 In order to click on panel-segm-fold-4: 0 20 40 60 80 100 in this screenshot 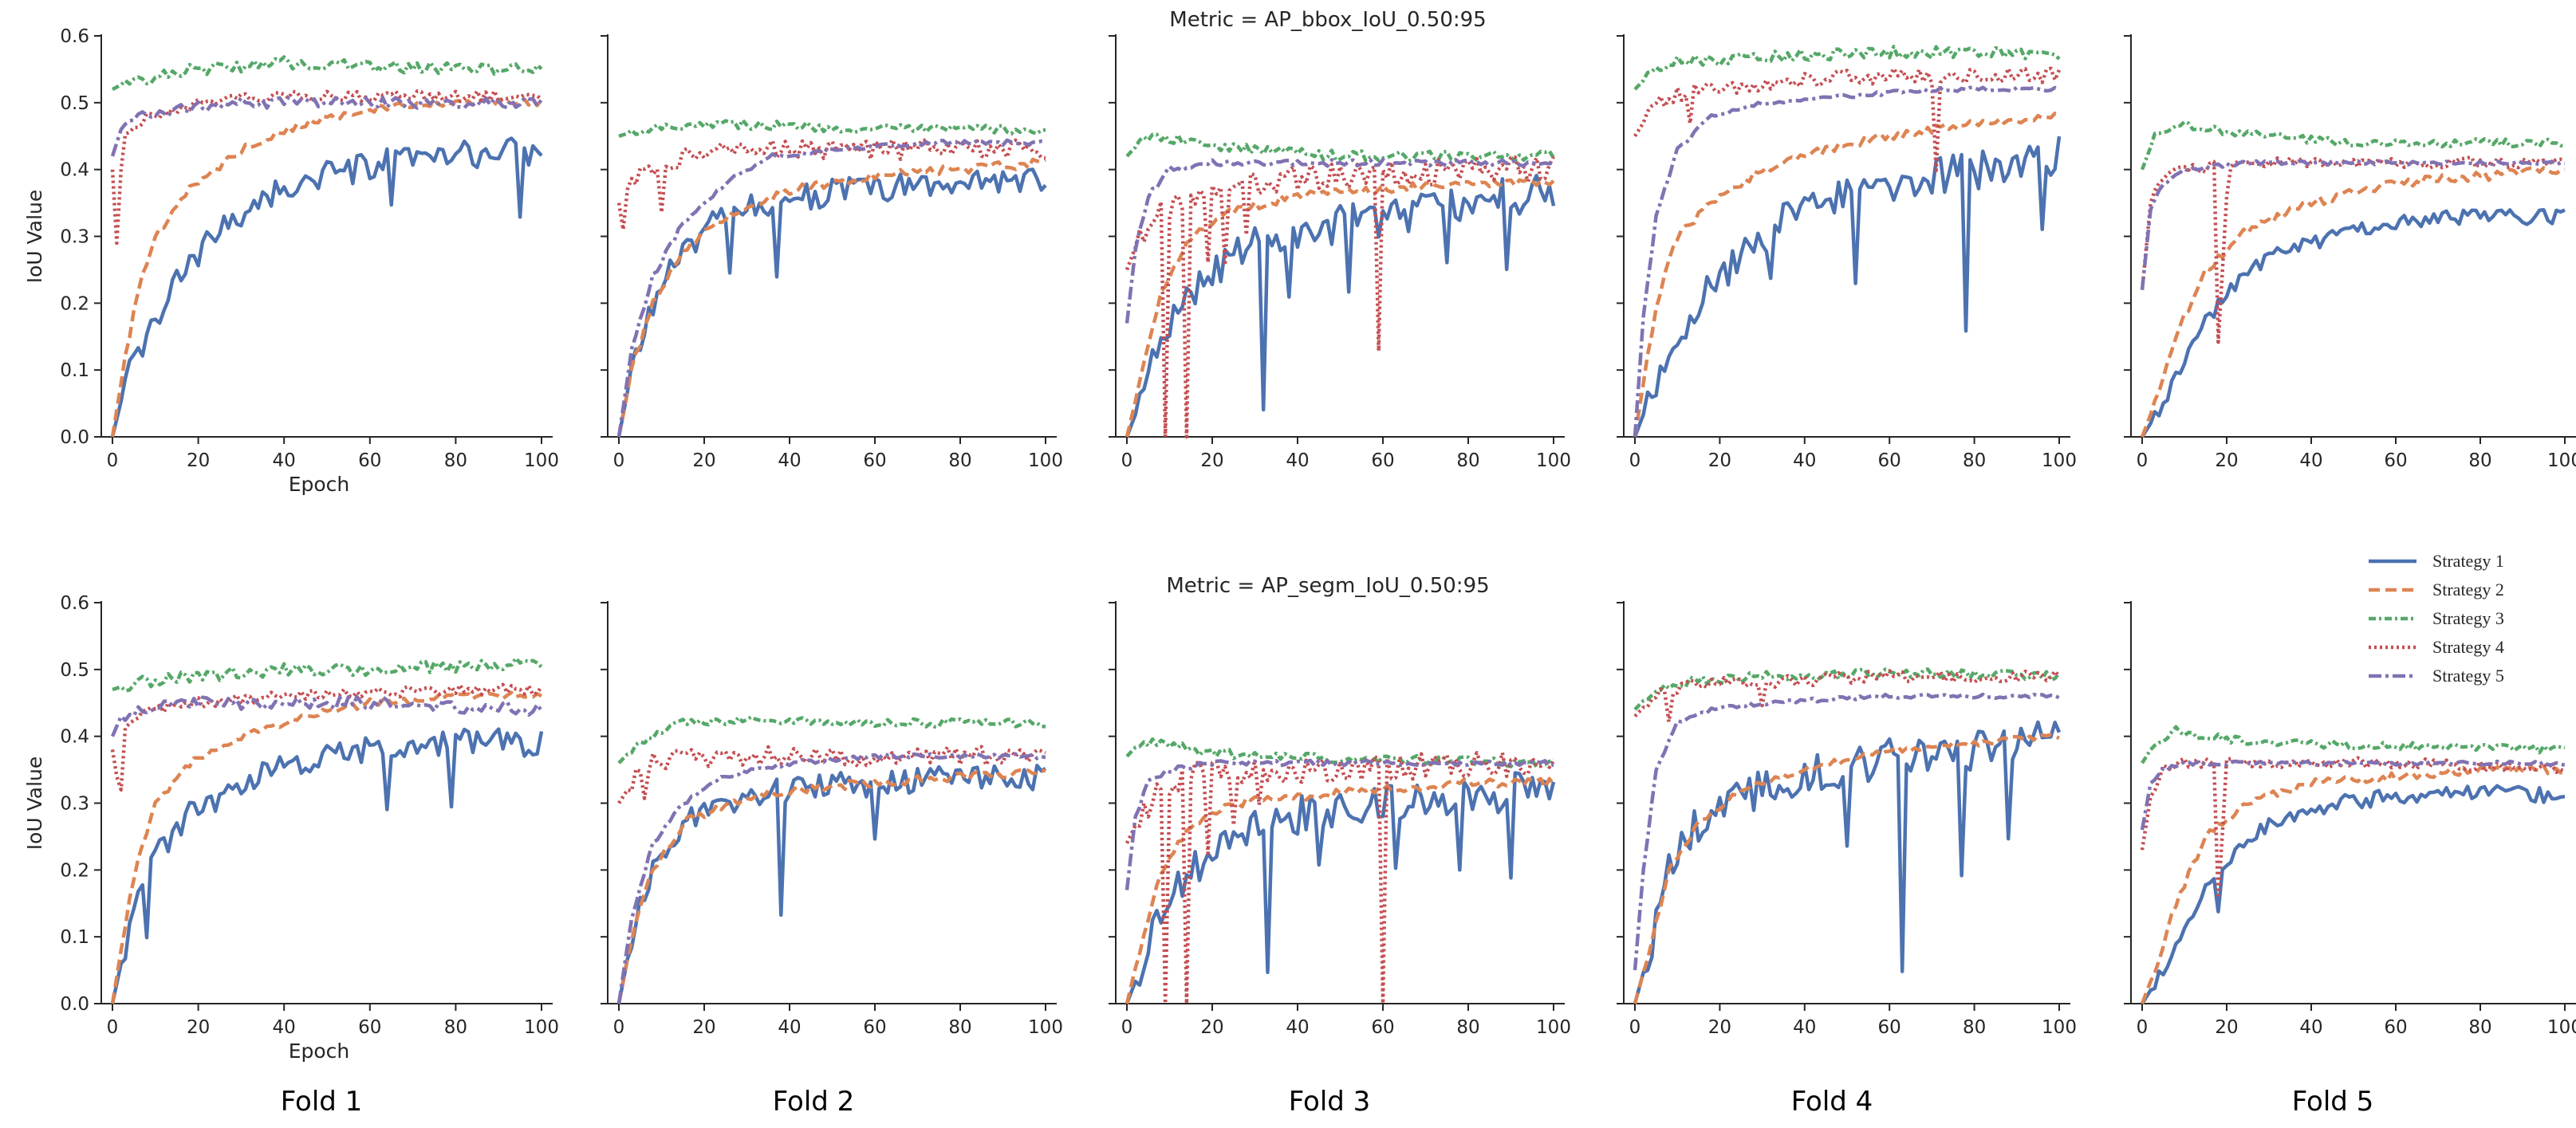, I will do `click(1847, 819)`.